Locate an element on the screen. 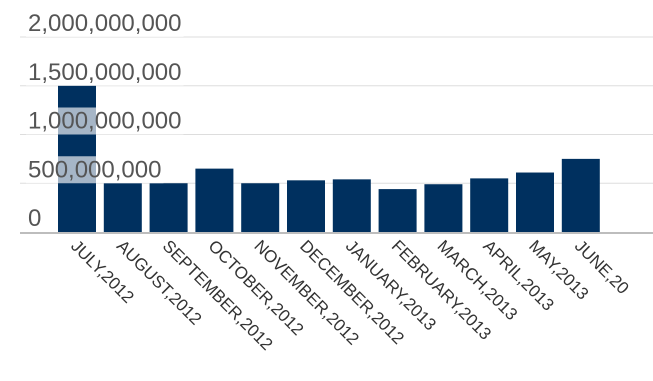 This screenshot has height=381, width=653. y-tick-label: 1,500,000,000 is located at coordinates (104, 72).